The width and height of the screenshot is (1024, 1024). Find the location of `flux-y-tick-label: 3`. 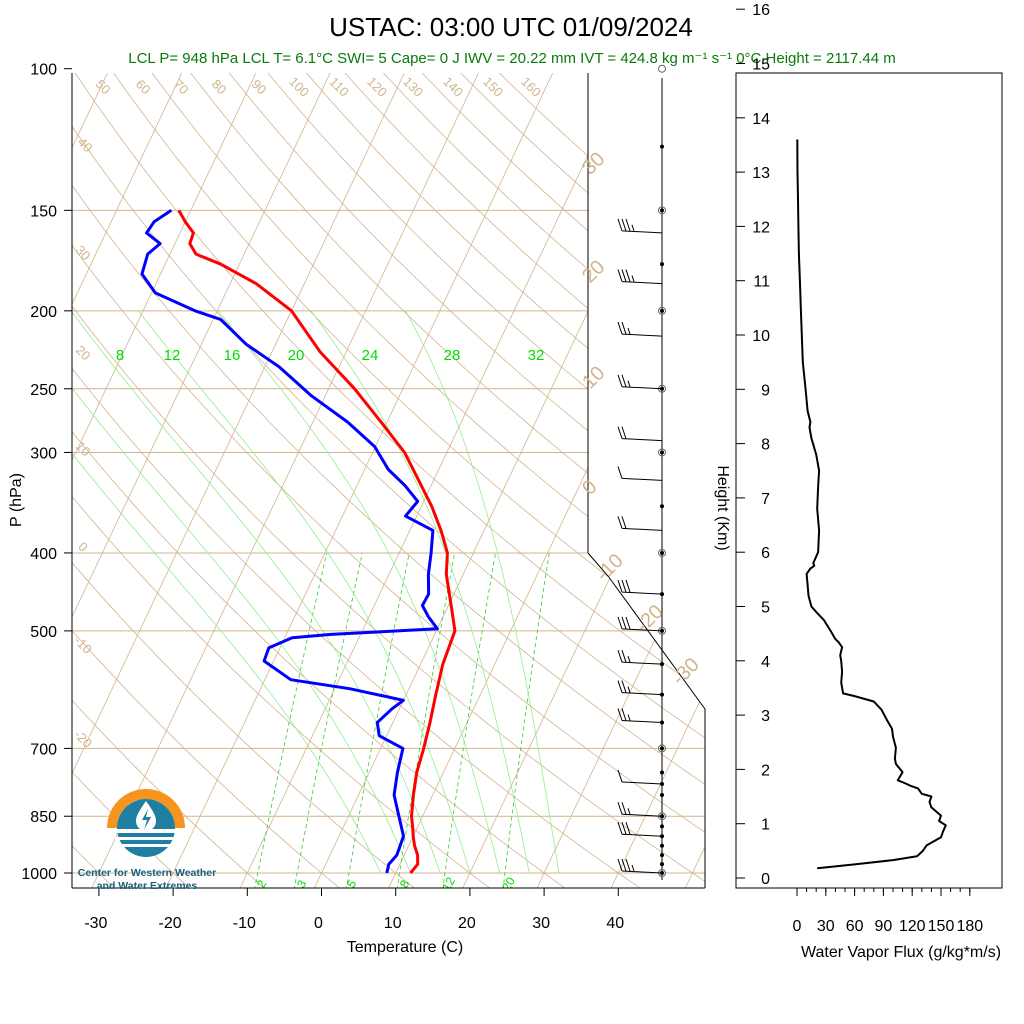

flux-y-tick-label: 3 is located at coordinates (765, 716).